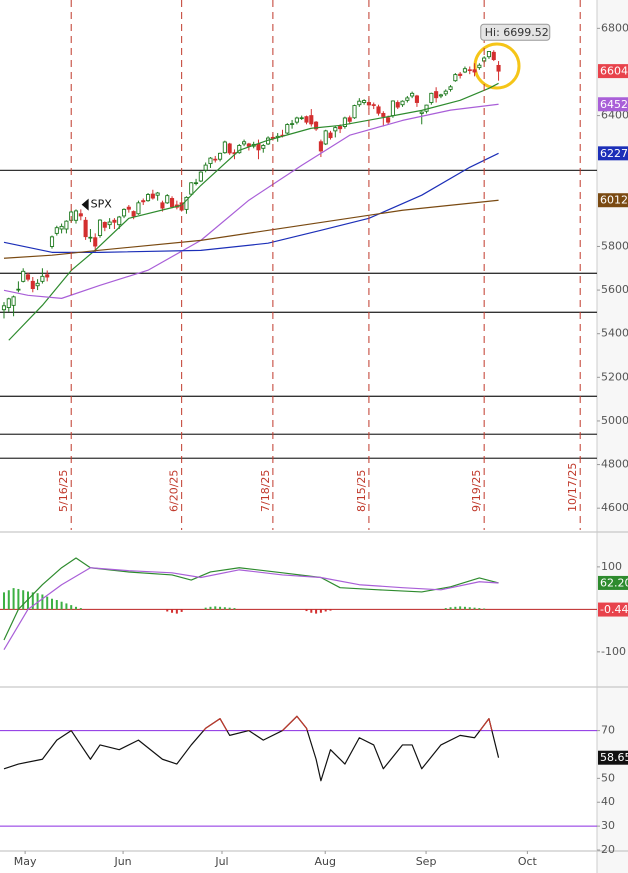  I want to click on value-tag-label: 6227, so click(614, 153).